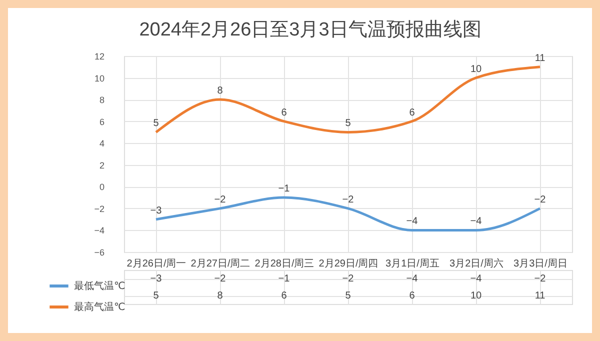 This screenshot has height=341, width=600. I want to click on x-tick-label: 2月27日/周二, so click(220, 264).